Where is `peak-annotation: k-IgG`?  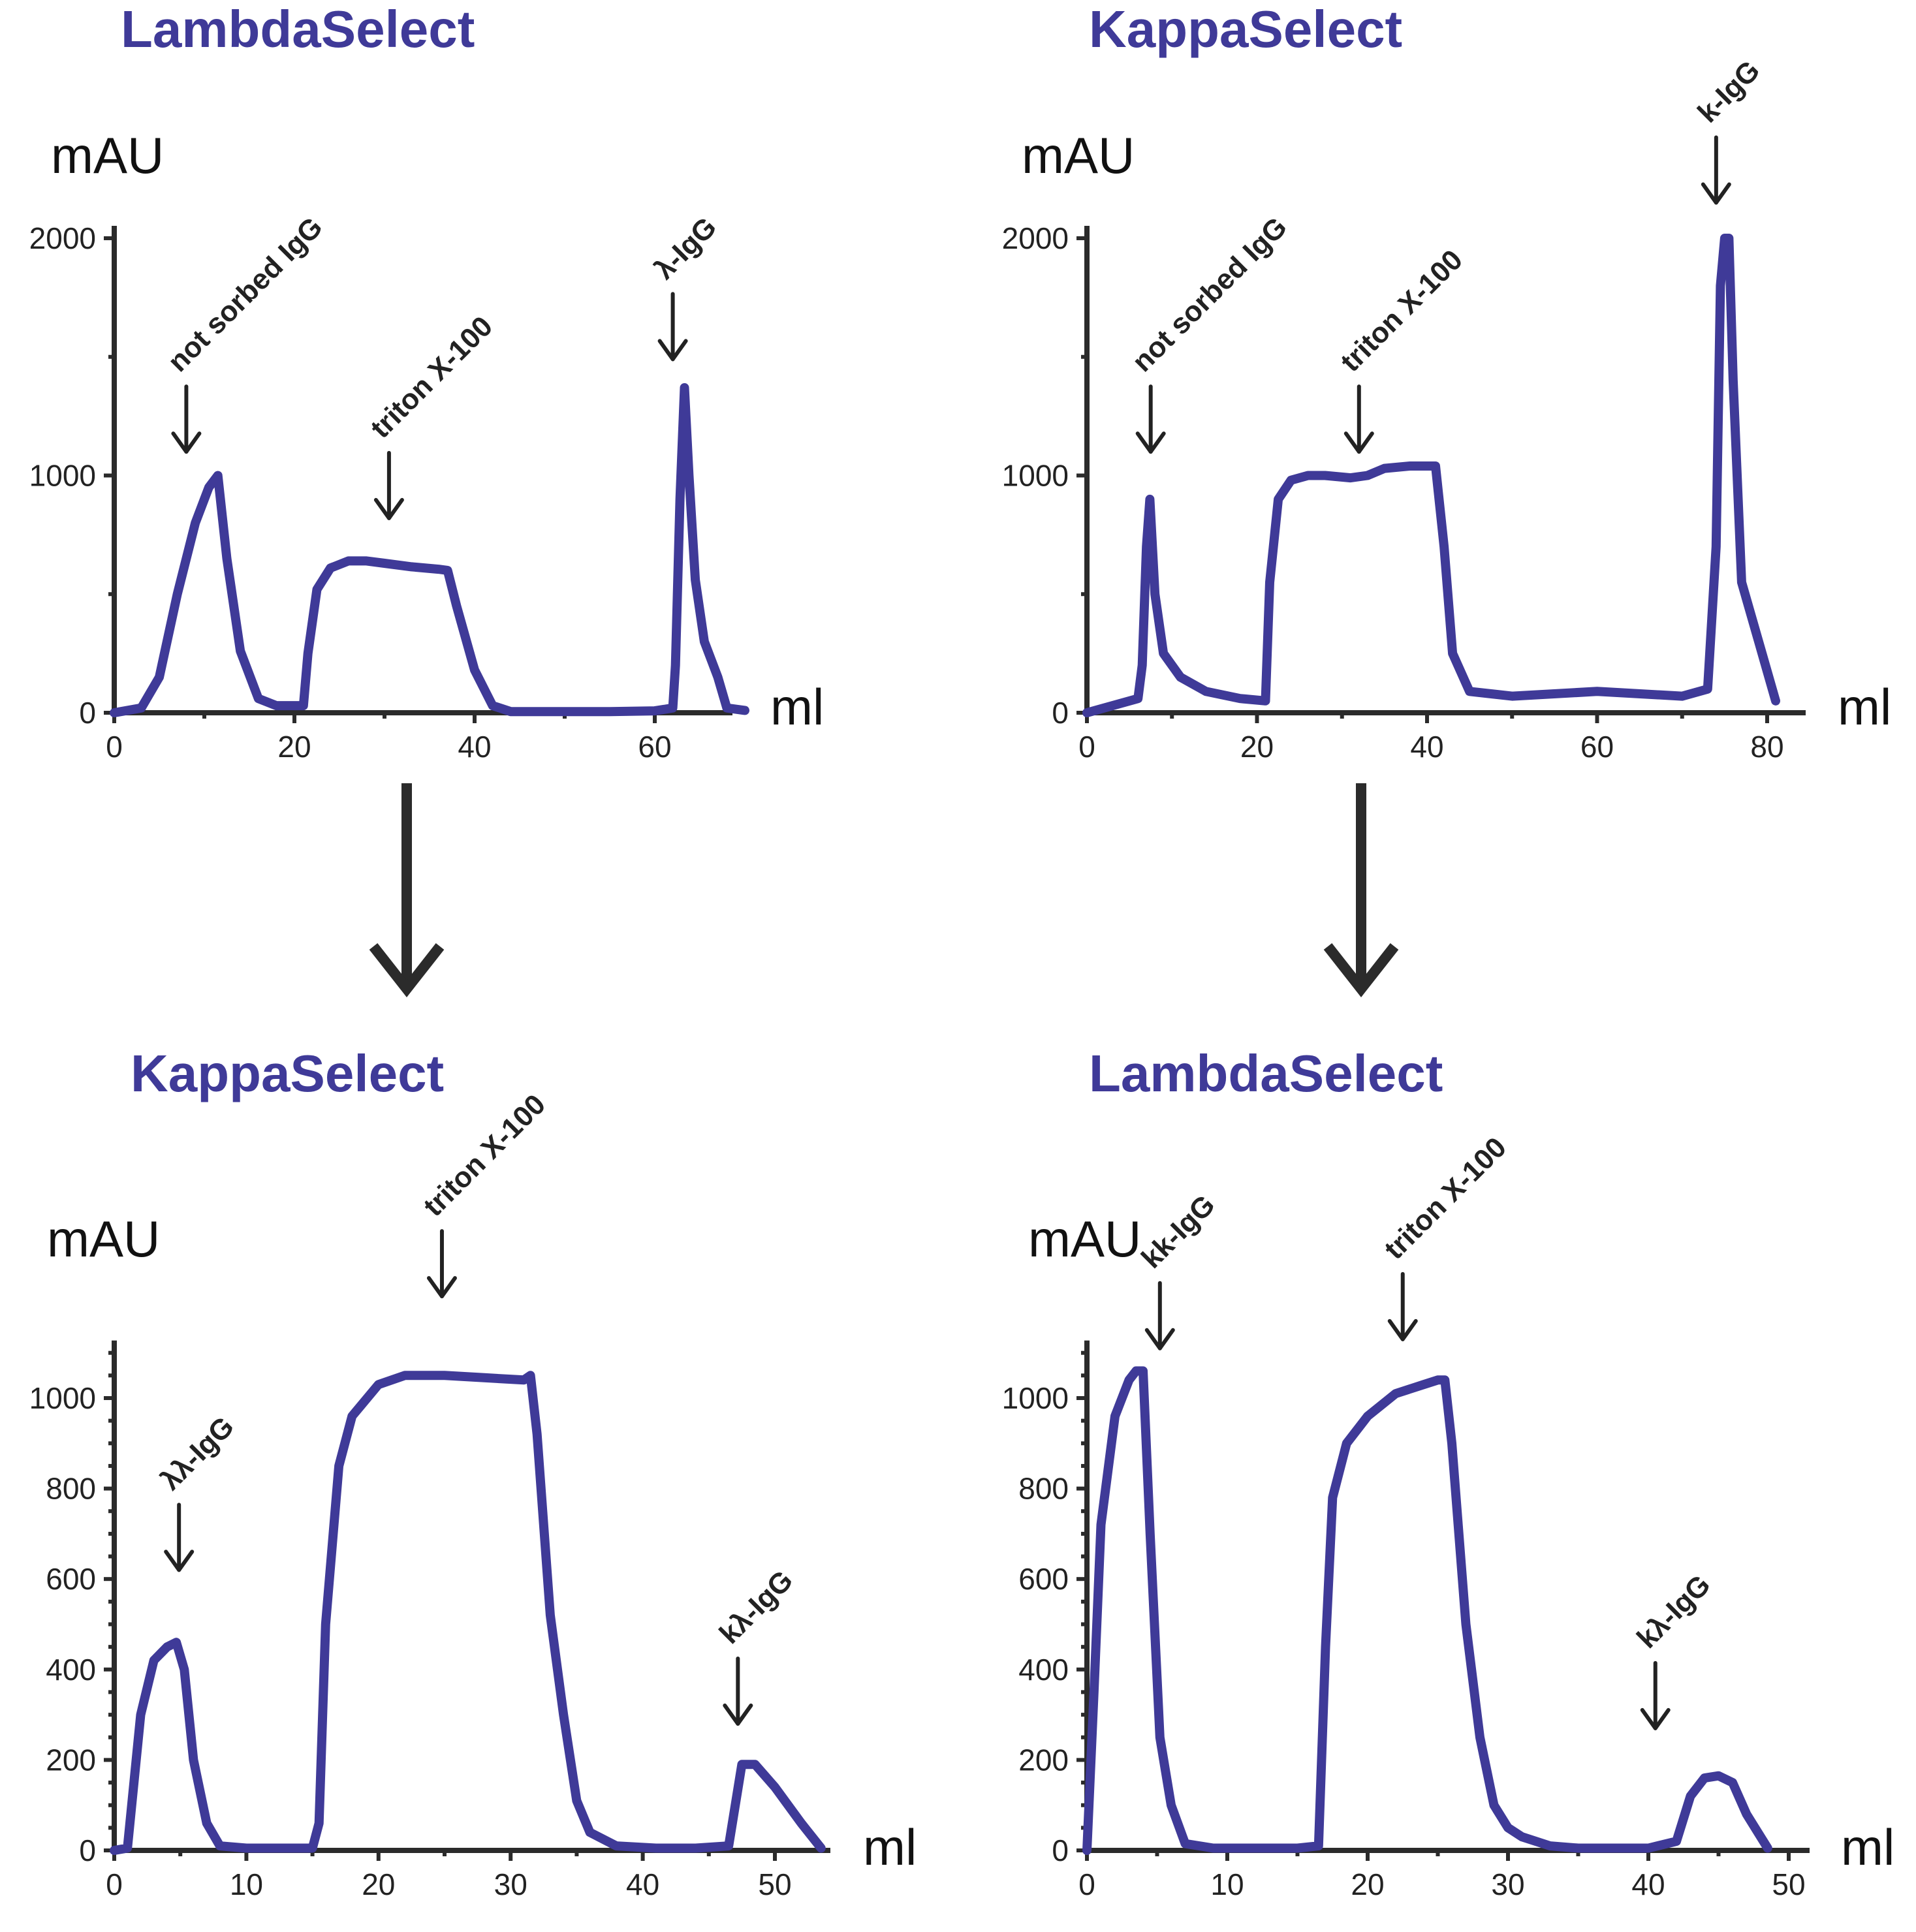
peak-annotation: k-IgG is located at coordinates (1728, 129).